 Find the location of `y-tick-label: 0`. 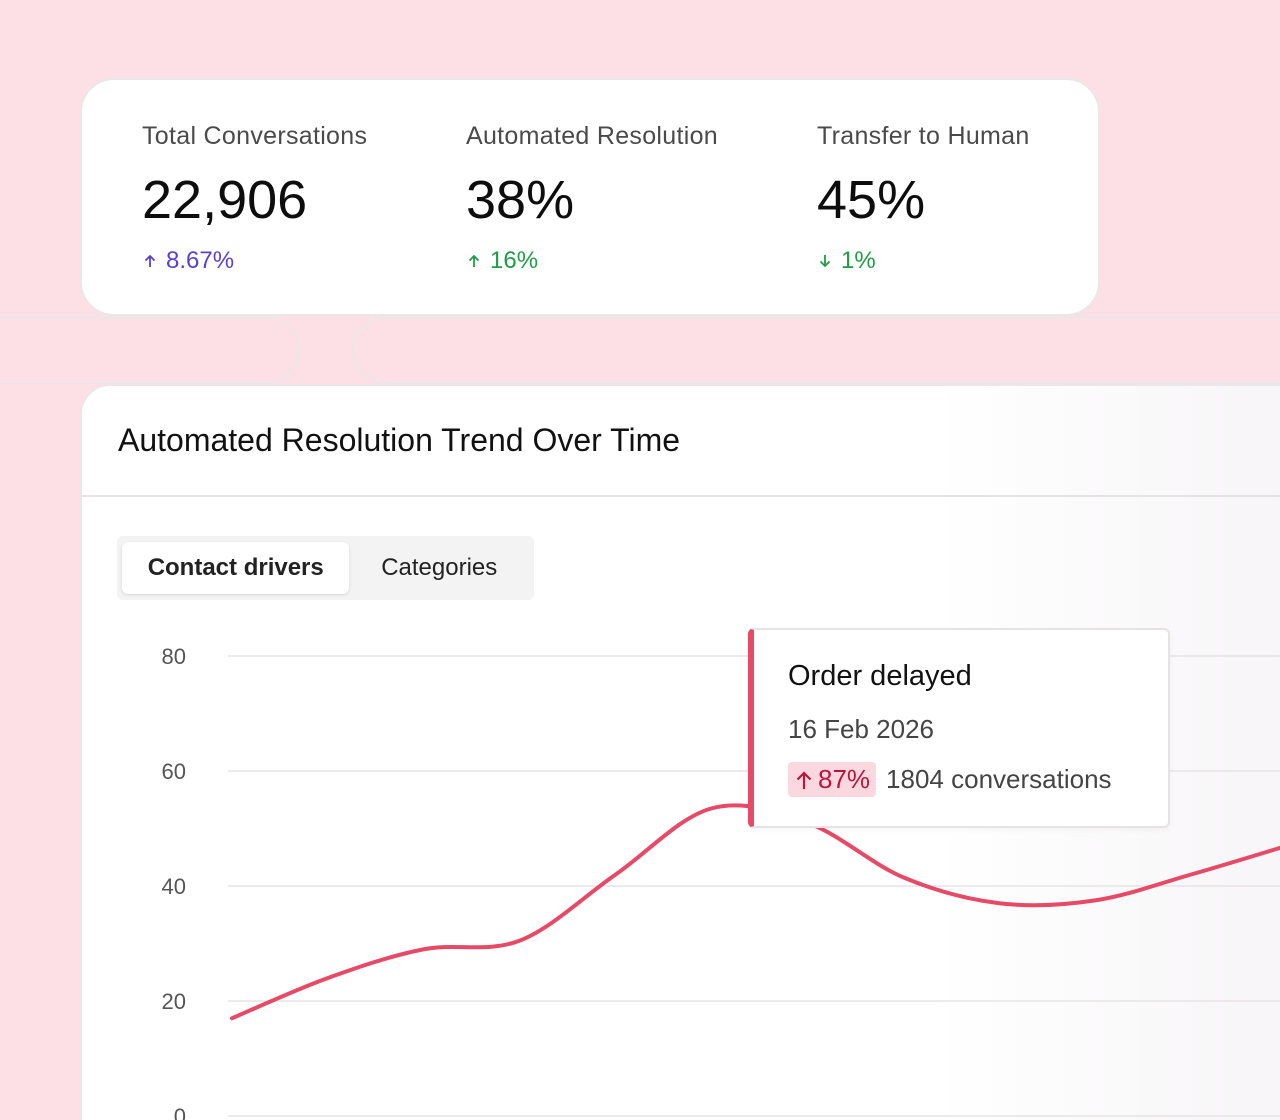

y-tick-label: 0 is located at coordinates (180, 1112).